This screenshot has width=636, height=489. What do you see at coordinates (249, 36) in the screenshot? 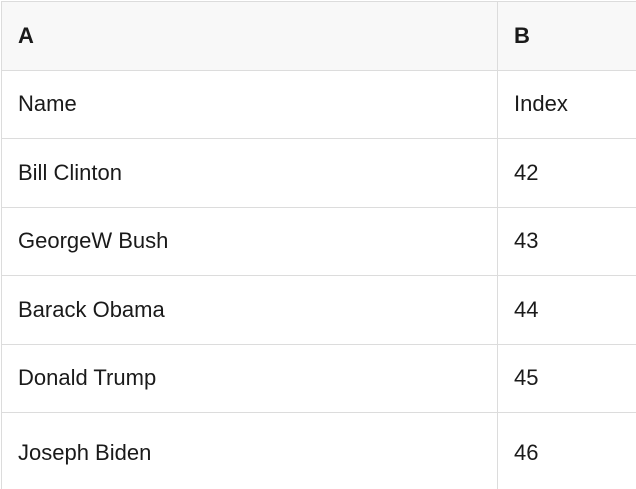
I see `column-header-a: A` at bounding box center [249, 36].